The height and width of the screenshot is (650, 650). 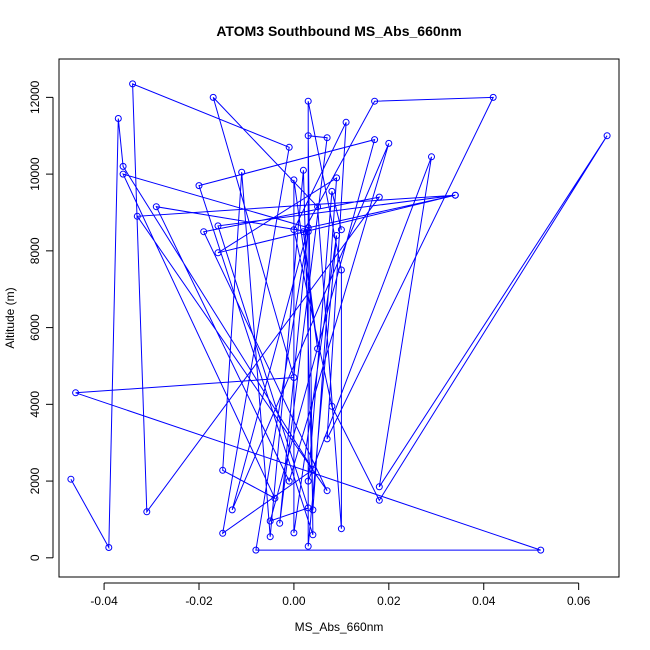 What do you see at coordinates (35, 97) in the screenshot?
I see `y-tick-label: 12000` at bounding box center [35, 97].